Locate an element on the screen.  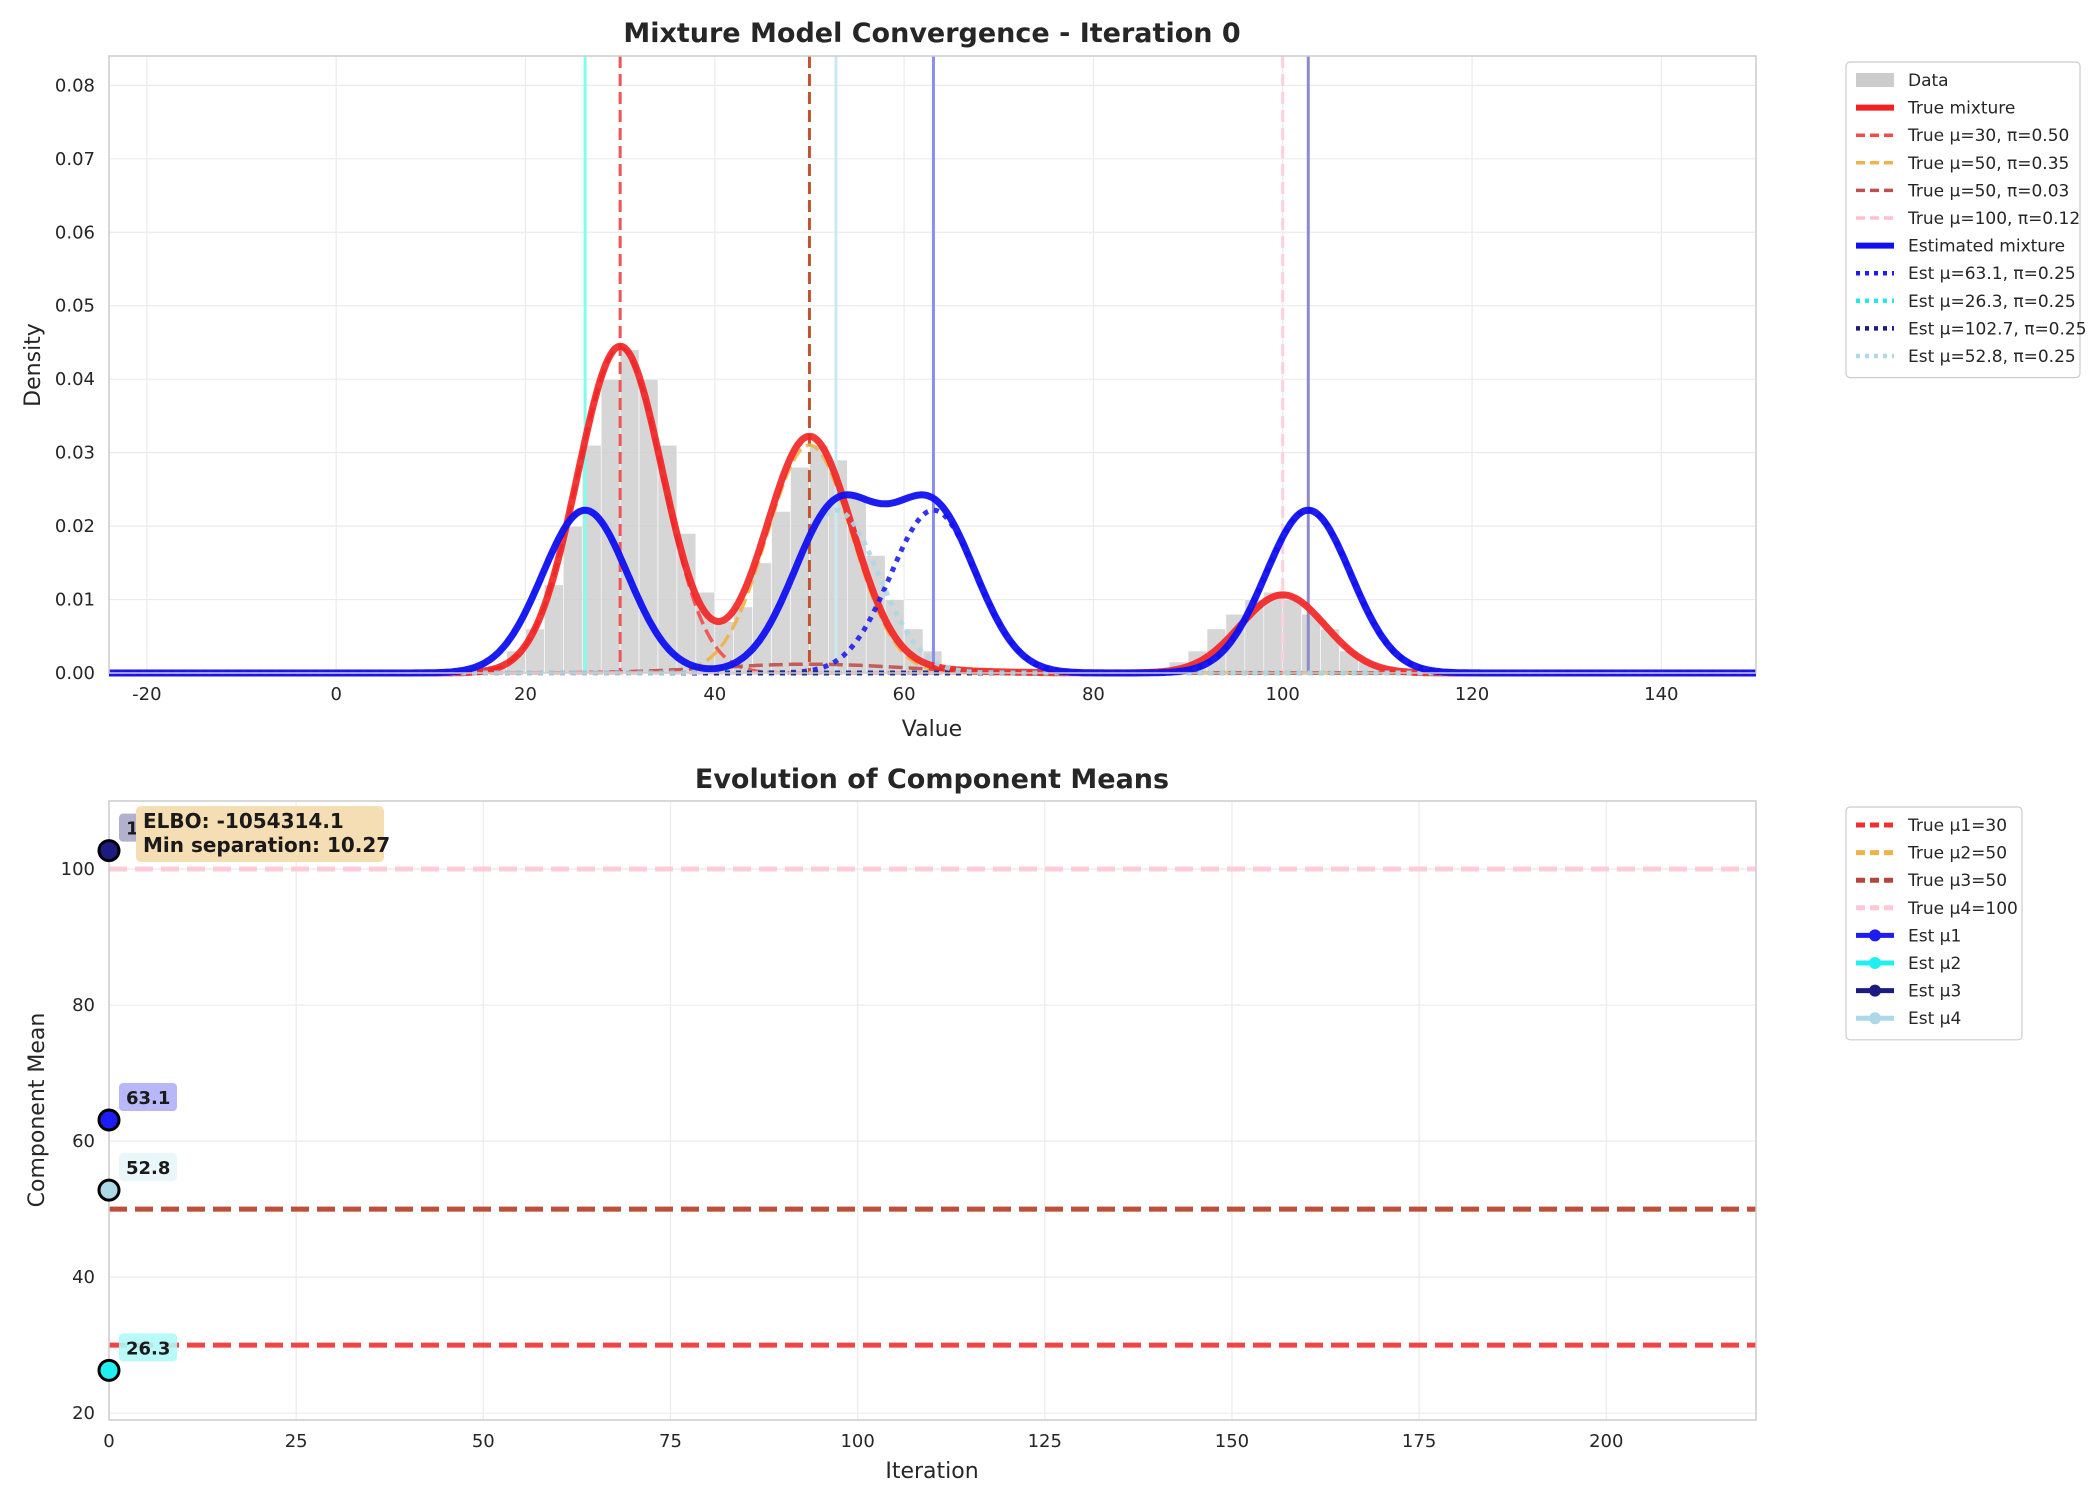
density-y-tick-label: 0.00 is located at coordinates (75, 673).